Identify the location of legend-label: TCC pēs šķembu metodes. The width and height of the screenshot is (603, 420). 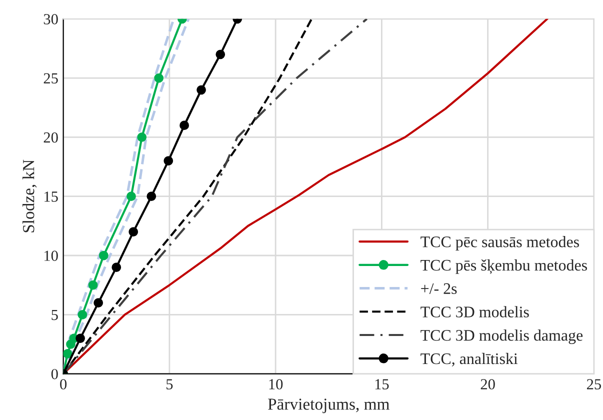
(503, 266).